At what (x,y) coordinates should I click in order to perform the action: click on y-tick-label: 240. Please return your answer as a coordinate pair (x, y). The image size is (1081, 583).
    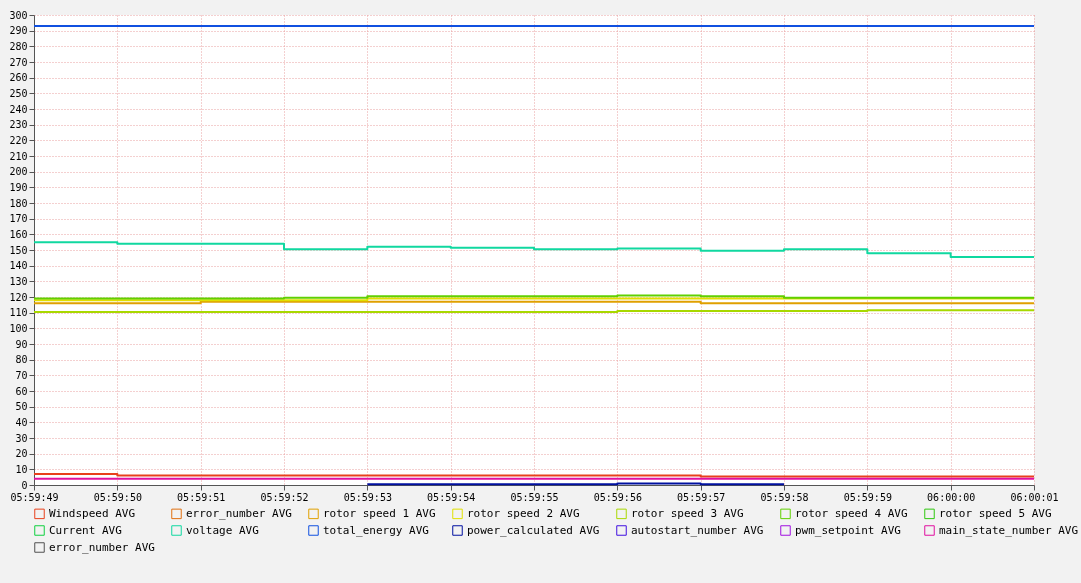
    Looking at the image, I should click on (18, 109).